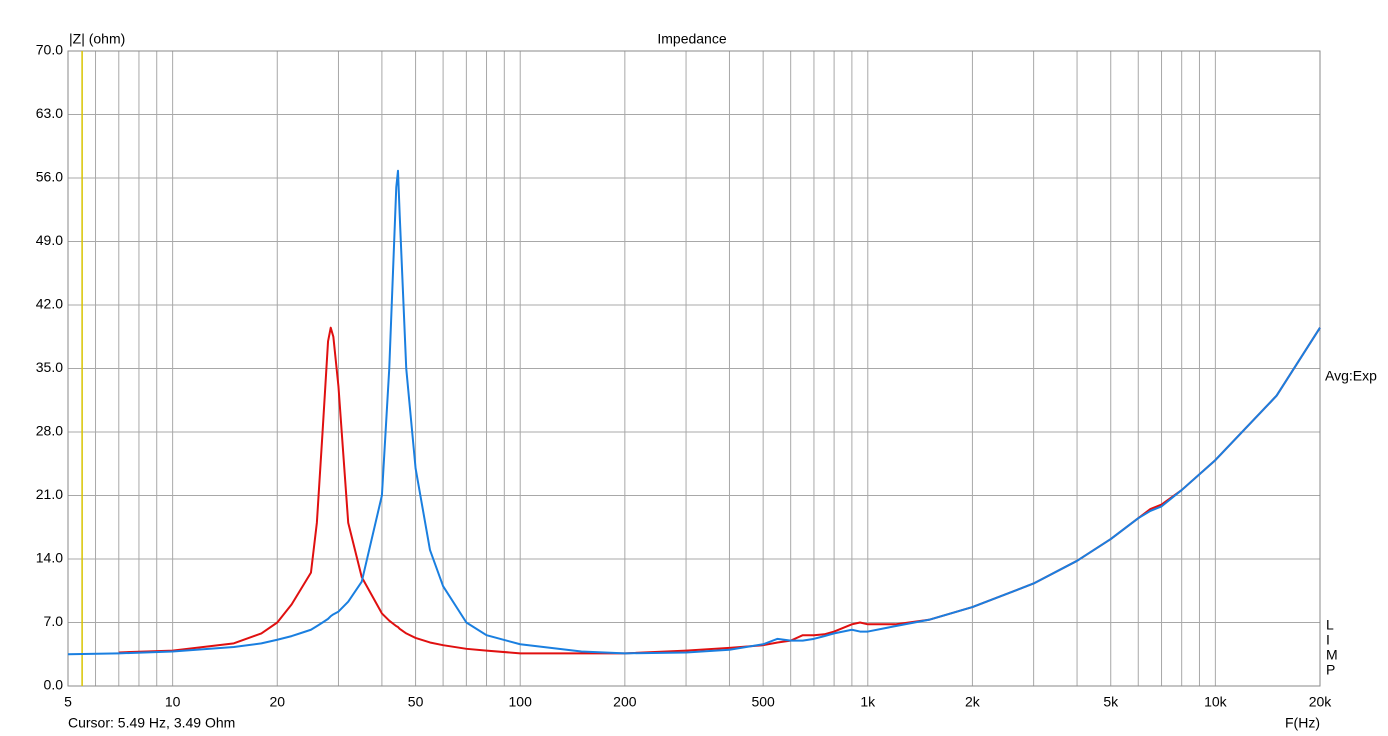 Image resolution: width=1388 pixels, height=736 pixels. I want to click on x-tick-label: 20, so click(277, 702).